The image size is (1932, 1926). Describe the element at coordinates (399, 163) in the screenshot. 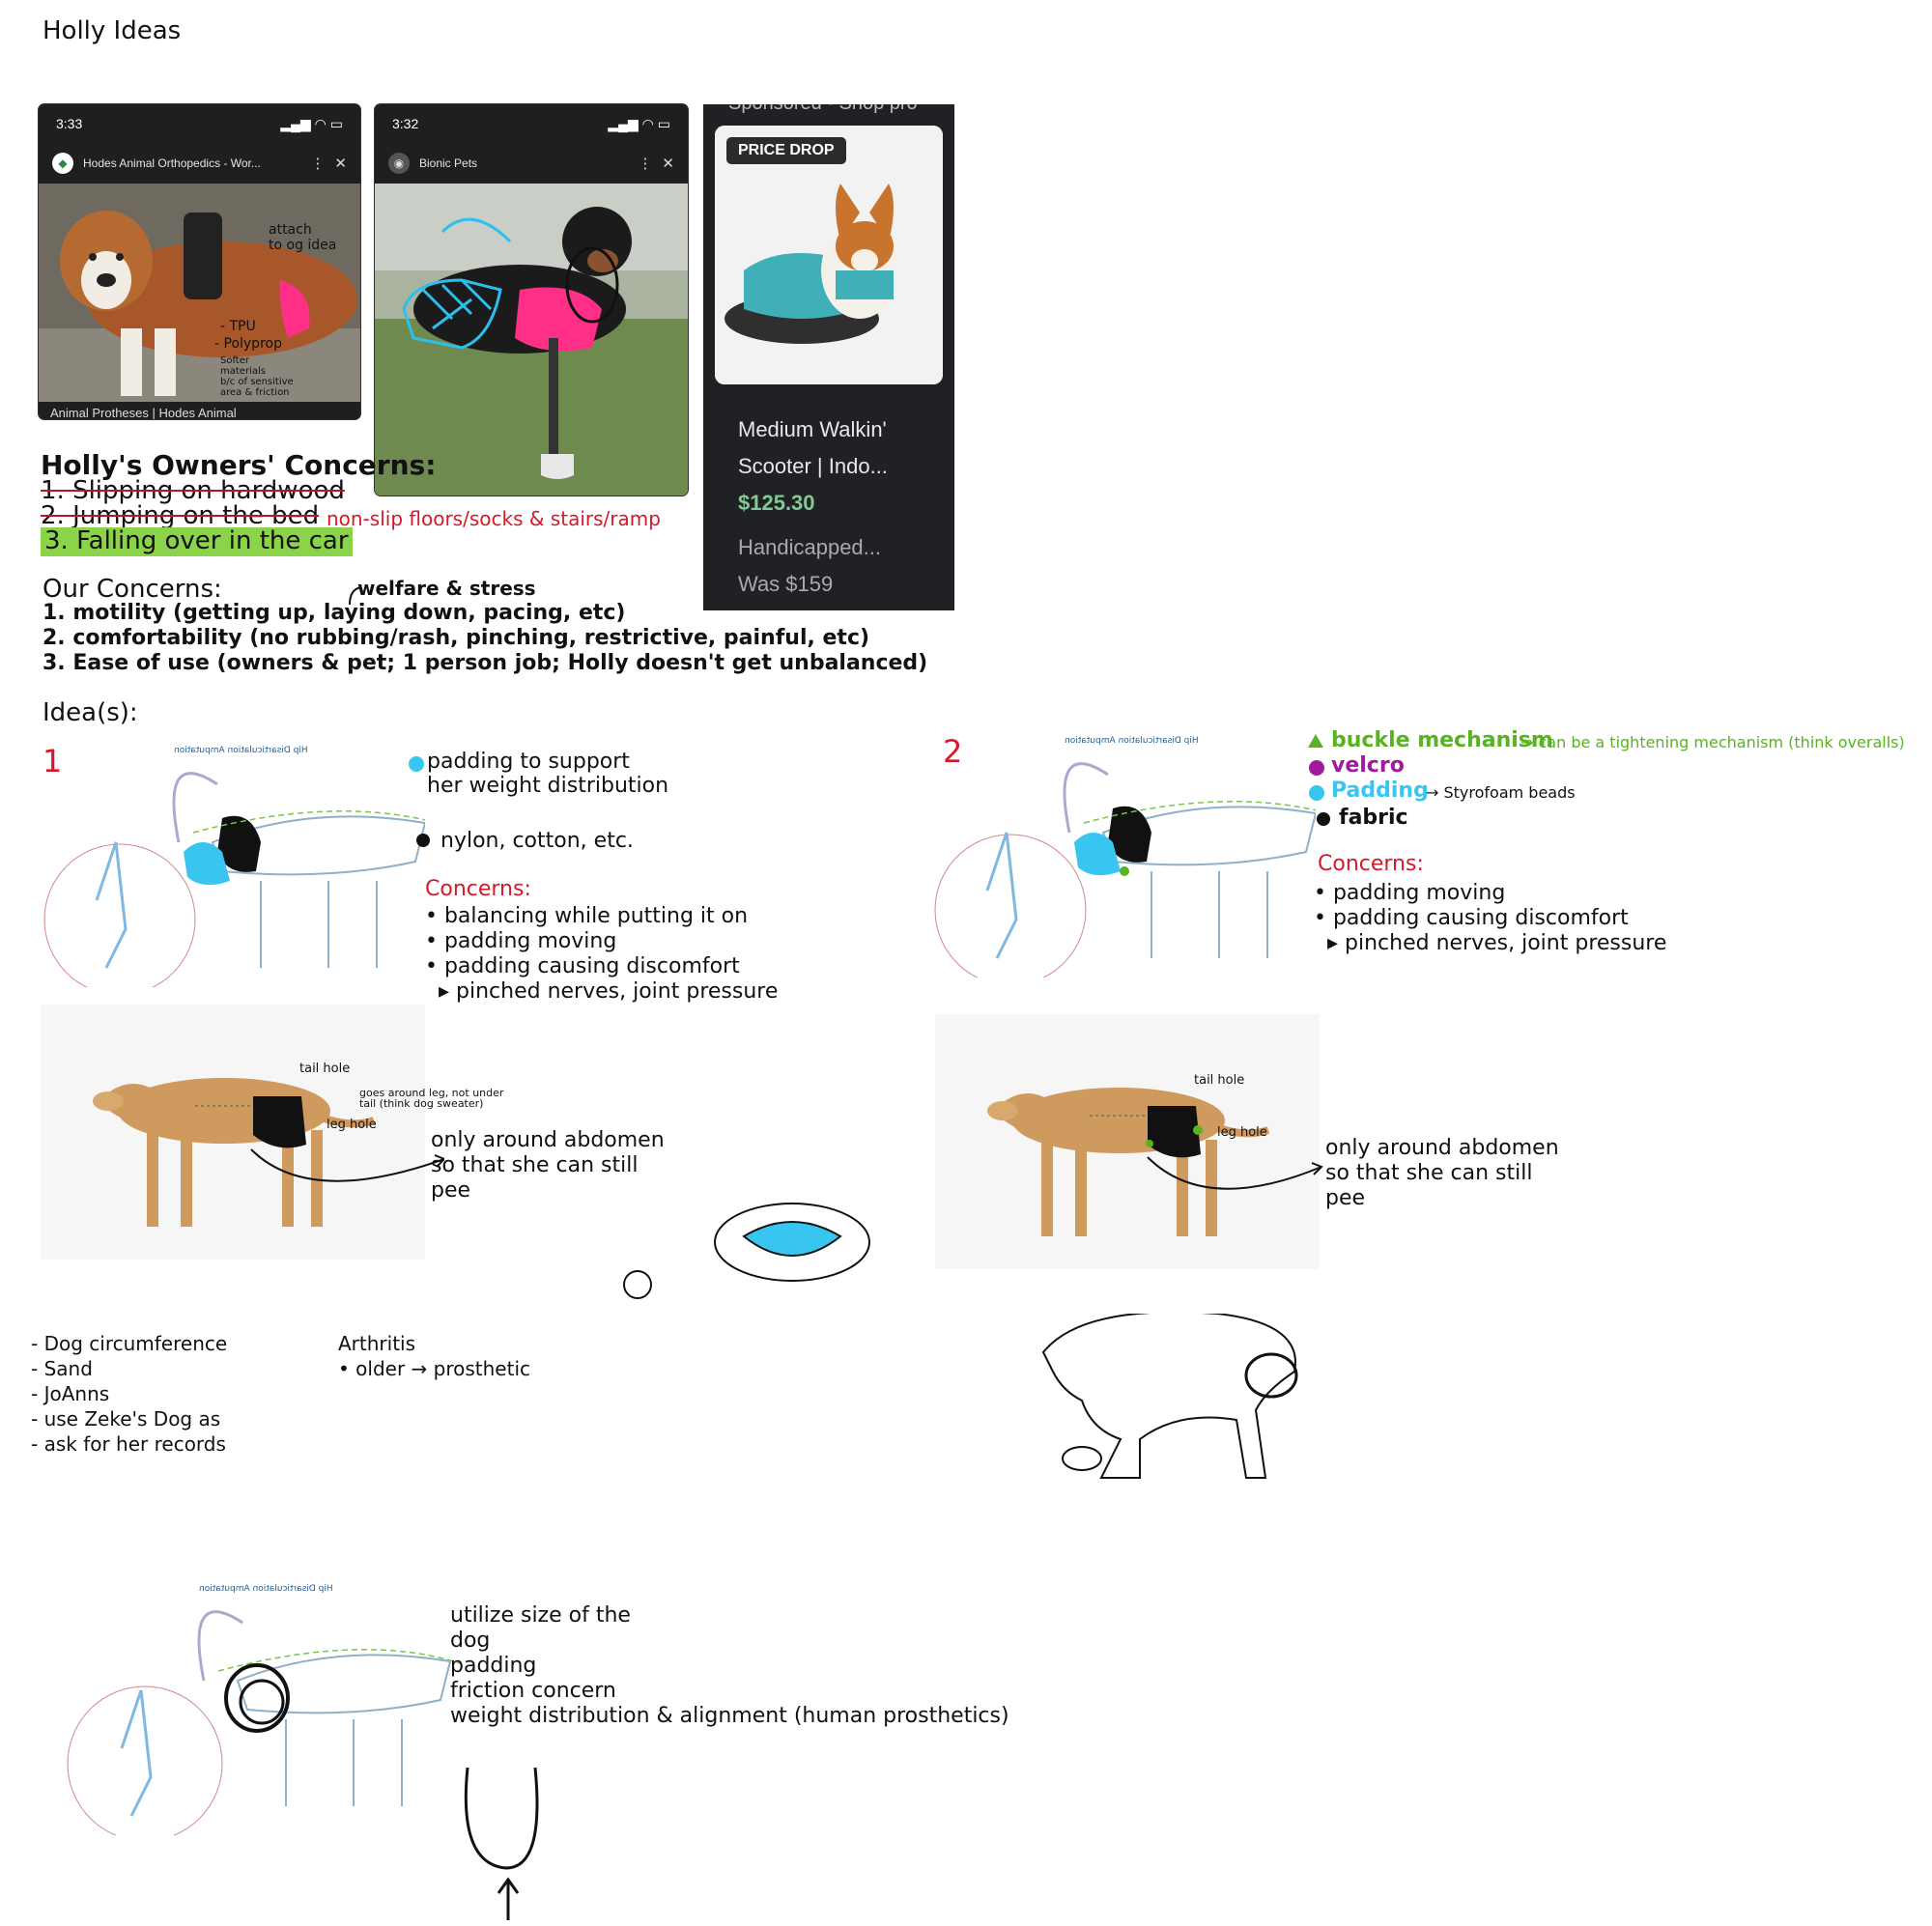

I see `site-favicon-icon: ◉` at that location.